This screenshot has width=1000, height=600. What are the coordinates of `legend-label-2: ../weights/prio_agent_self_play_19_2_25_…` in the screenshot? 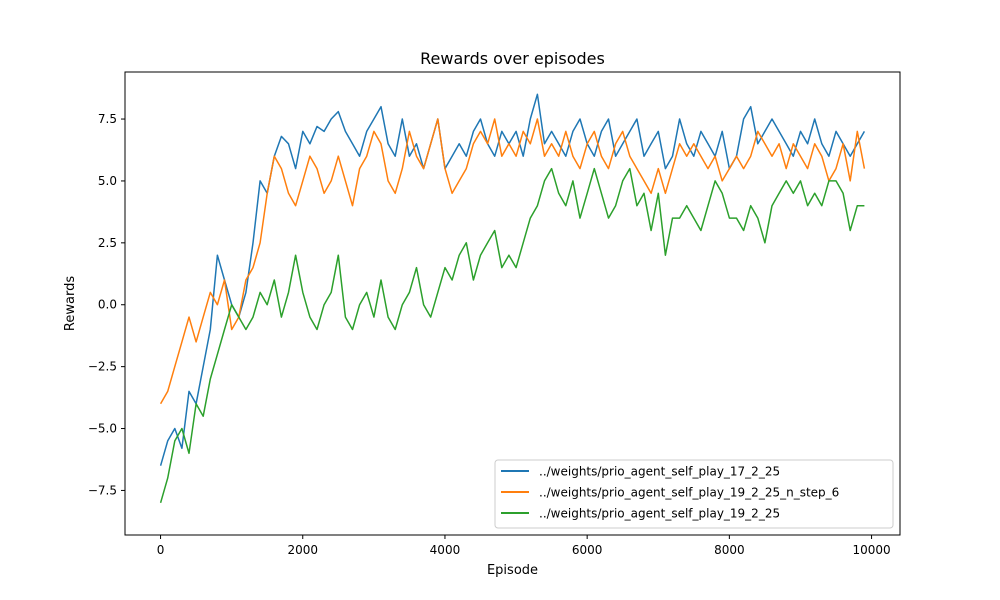 It's located at (689, 493).